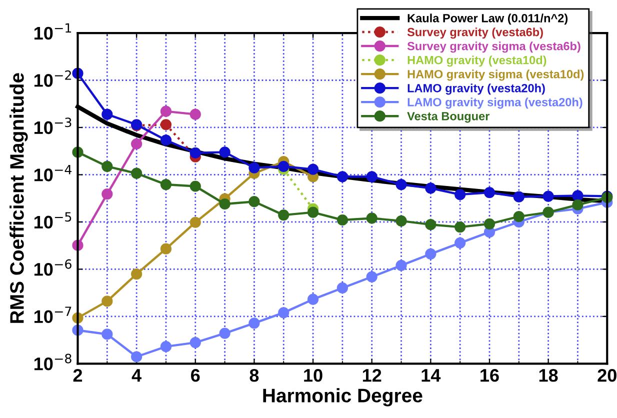 This screenshot has width=617, height=418. I want to click on legend-label: Survey gravity (vesta6b), so click(475, 33).